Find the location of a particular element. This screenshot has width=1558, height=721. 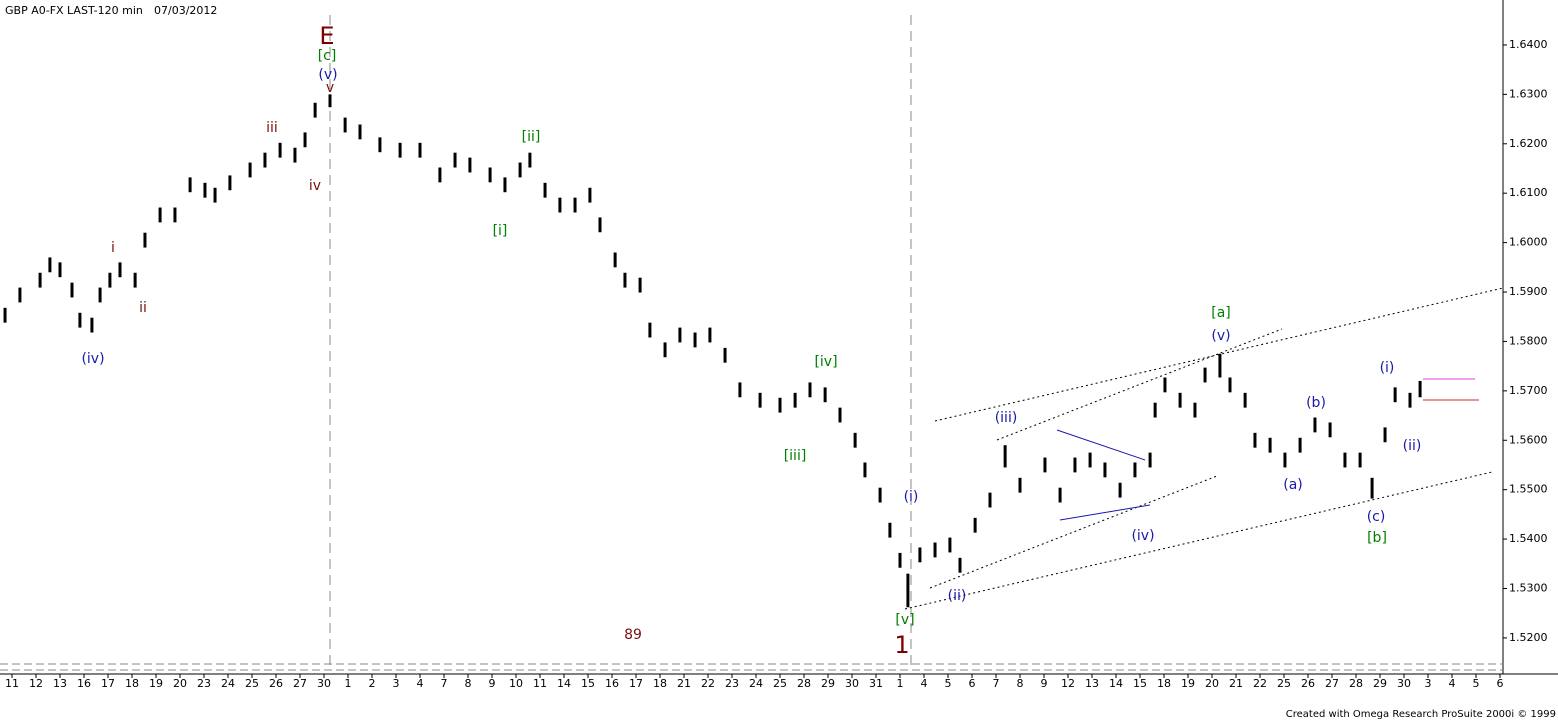

wave-label: v is located at coordinates (330, 88).